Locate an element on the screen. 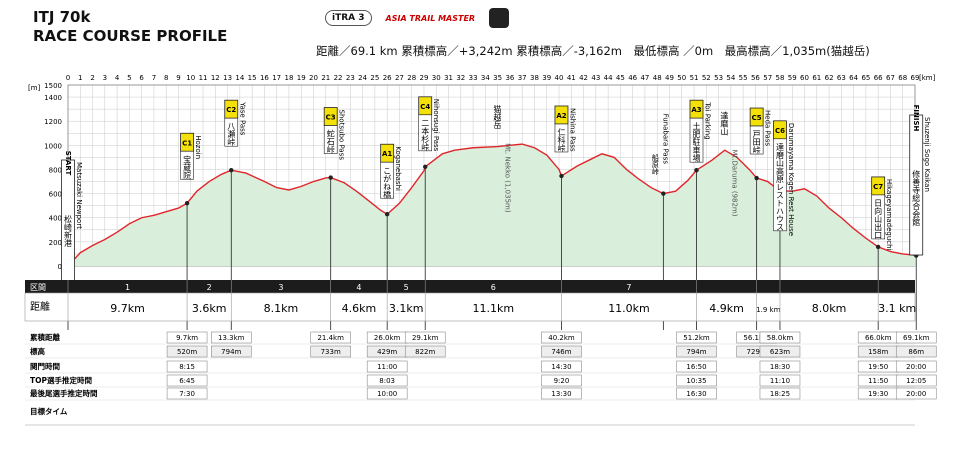  x-tick-label: 61 is located at coordinates (816, 78).